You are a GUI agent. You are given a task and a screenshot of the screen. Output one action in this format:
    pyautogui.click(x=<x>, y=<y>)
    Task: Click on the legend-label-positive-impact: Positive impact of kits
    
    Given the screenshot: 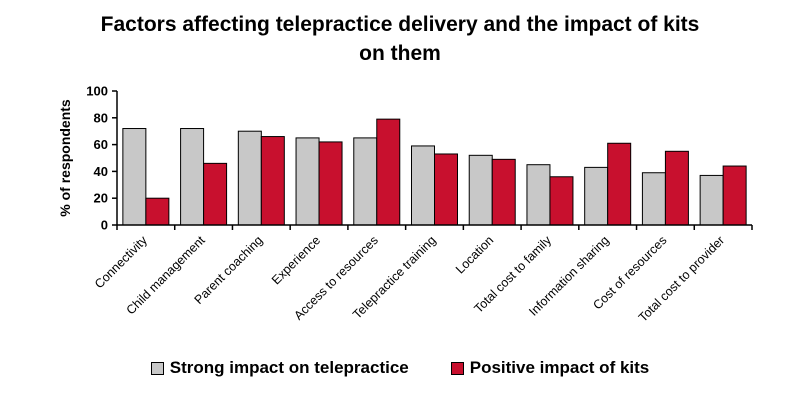 What is the action you would take?
    pyautogui.click(x=559, y=367)
    